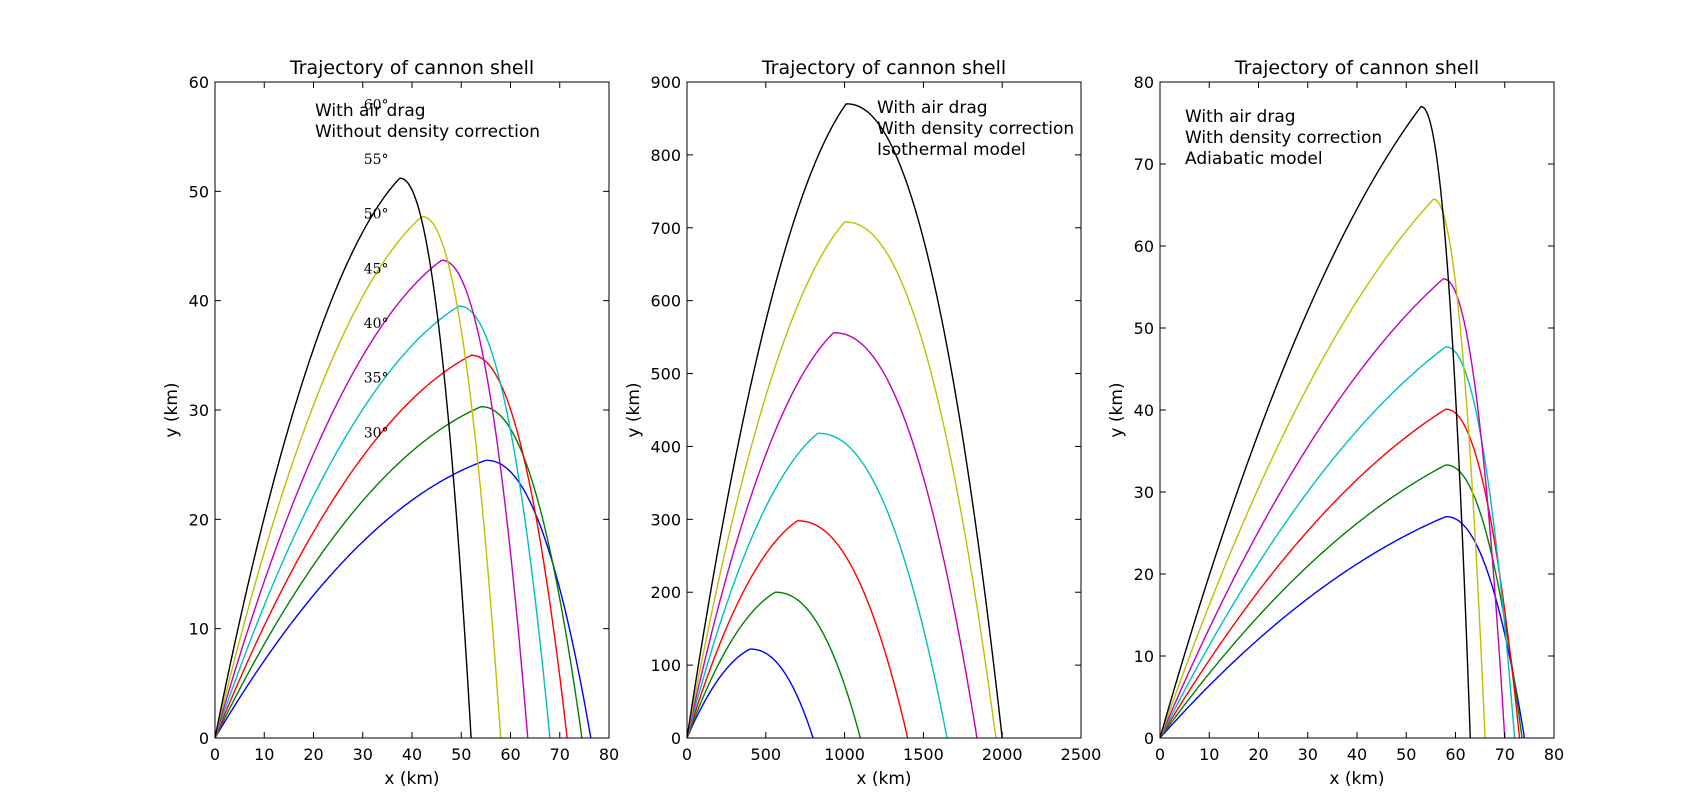  I want to click on y-tick-label: 900, so click(665, 82).